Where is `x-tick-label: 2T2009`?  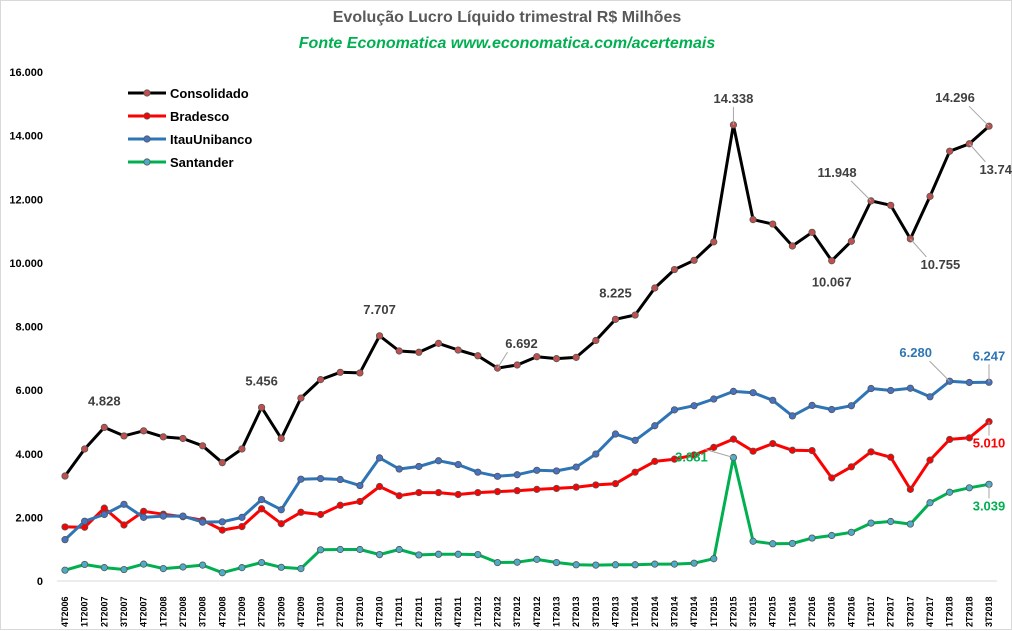 x-tick-label: 2T2009 is located at coordinates (262, 611).